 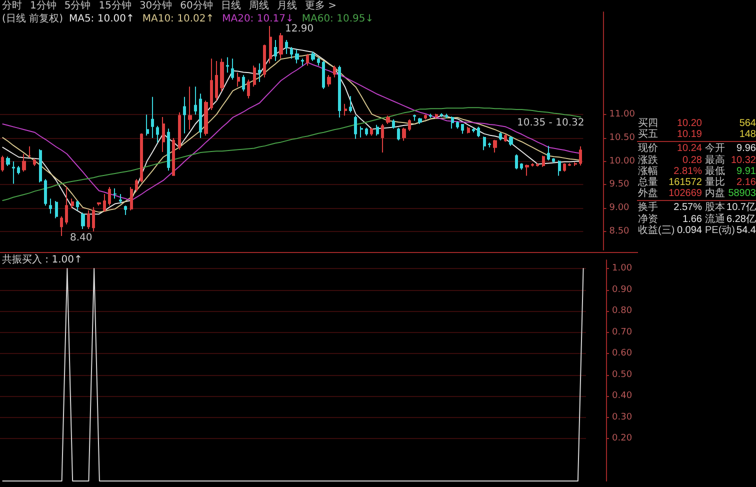 I want to click on y-tick-label: 0.80, so click(x=622, y=311).